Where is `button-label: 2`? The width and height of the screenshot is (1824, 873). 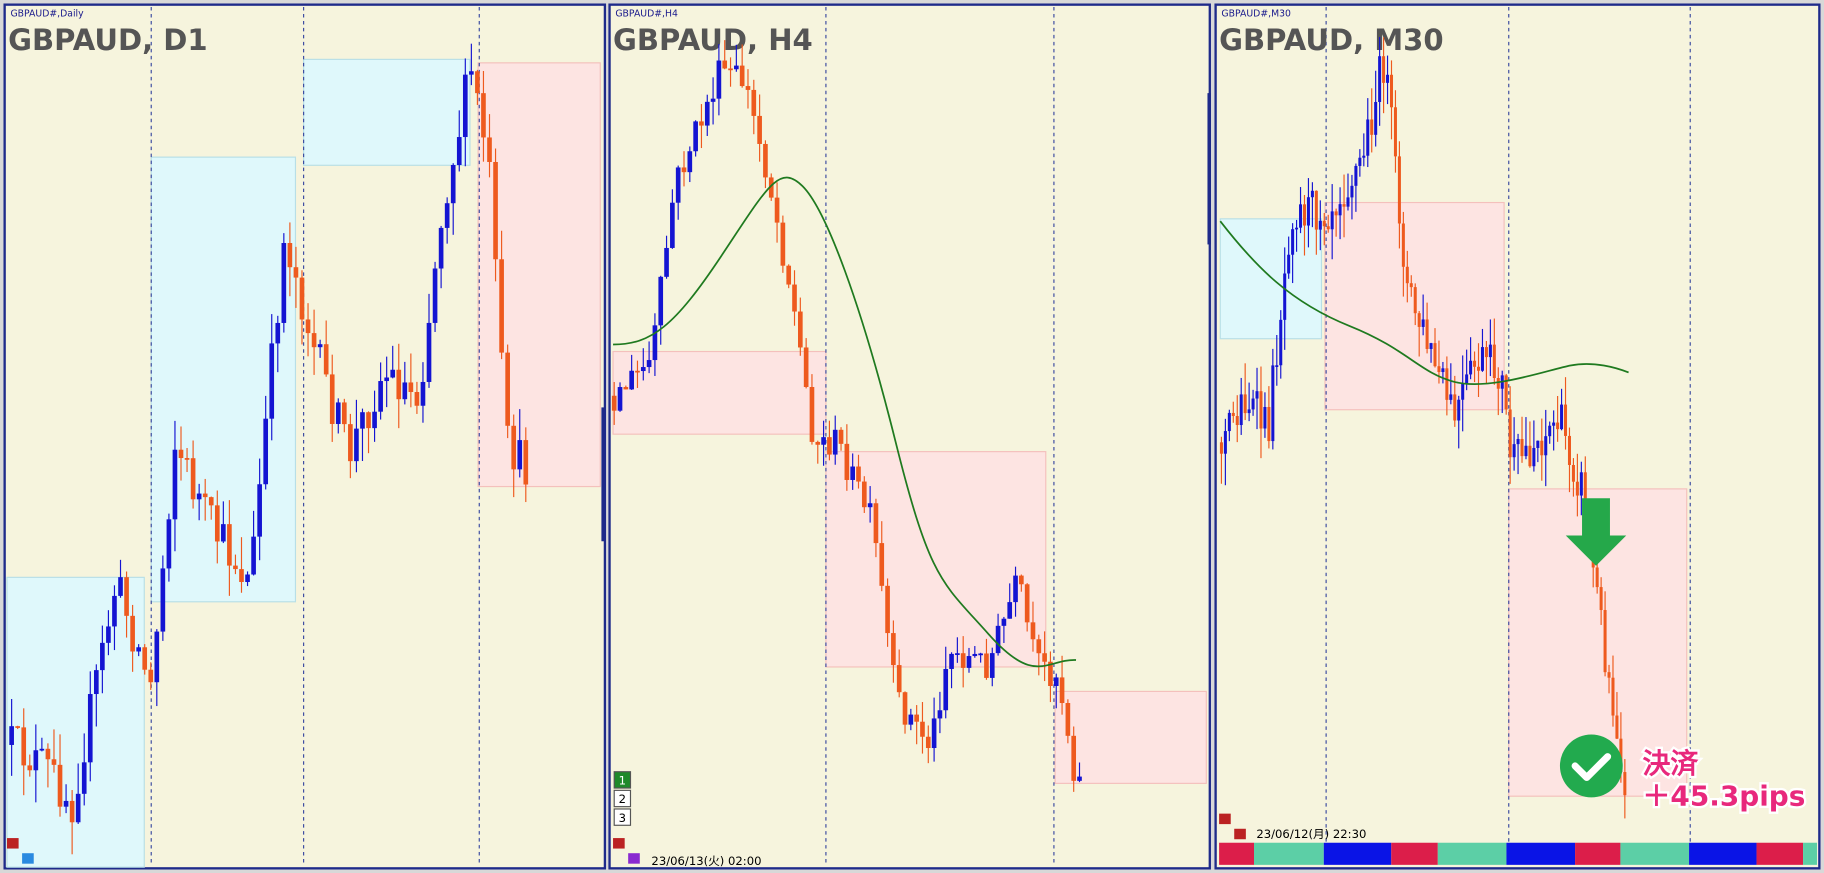 button-label: 2 is located at coordinates (622, 799).